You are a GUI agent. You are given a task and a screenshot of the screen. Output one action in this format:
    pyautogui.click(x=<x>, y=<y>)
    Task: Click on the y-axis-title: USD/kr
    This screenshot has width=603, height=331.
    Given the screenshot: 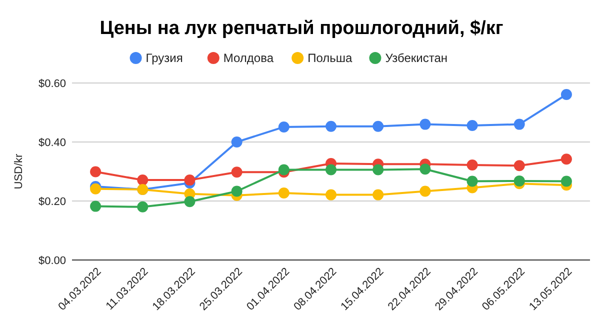 What is the action you would take?
    pyautogui.click(x=19, y=171)
    